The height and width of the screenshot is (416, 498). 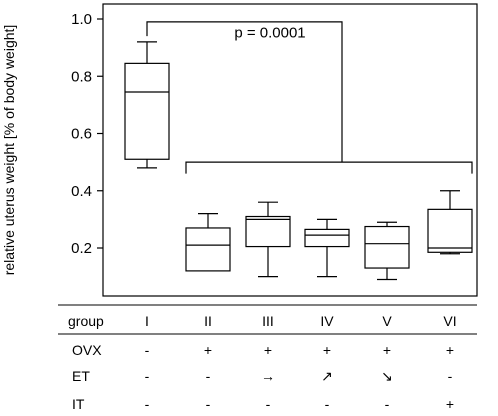 What do you see at coordinates (81, 76) in the screenshot?
I see `y-tick-label: 0.8` at bounding box center [81, 76].